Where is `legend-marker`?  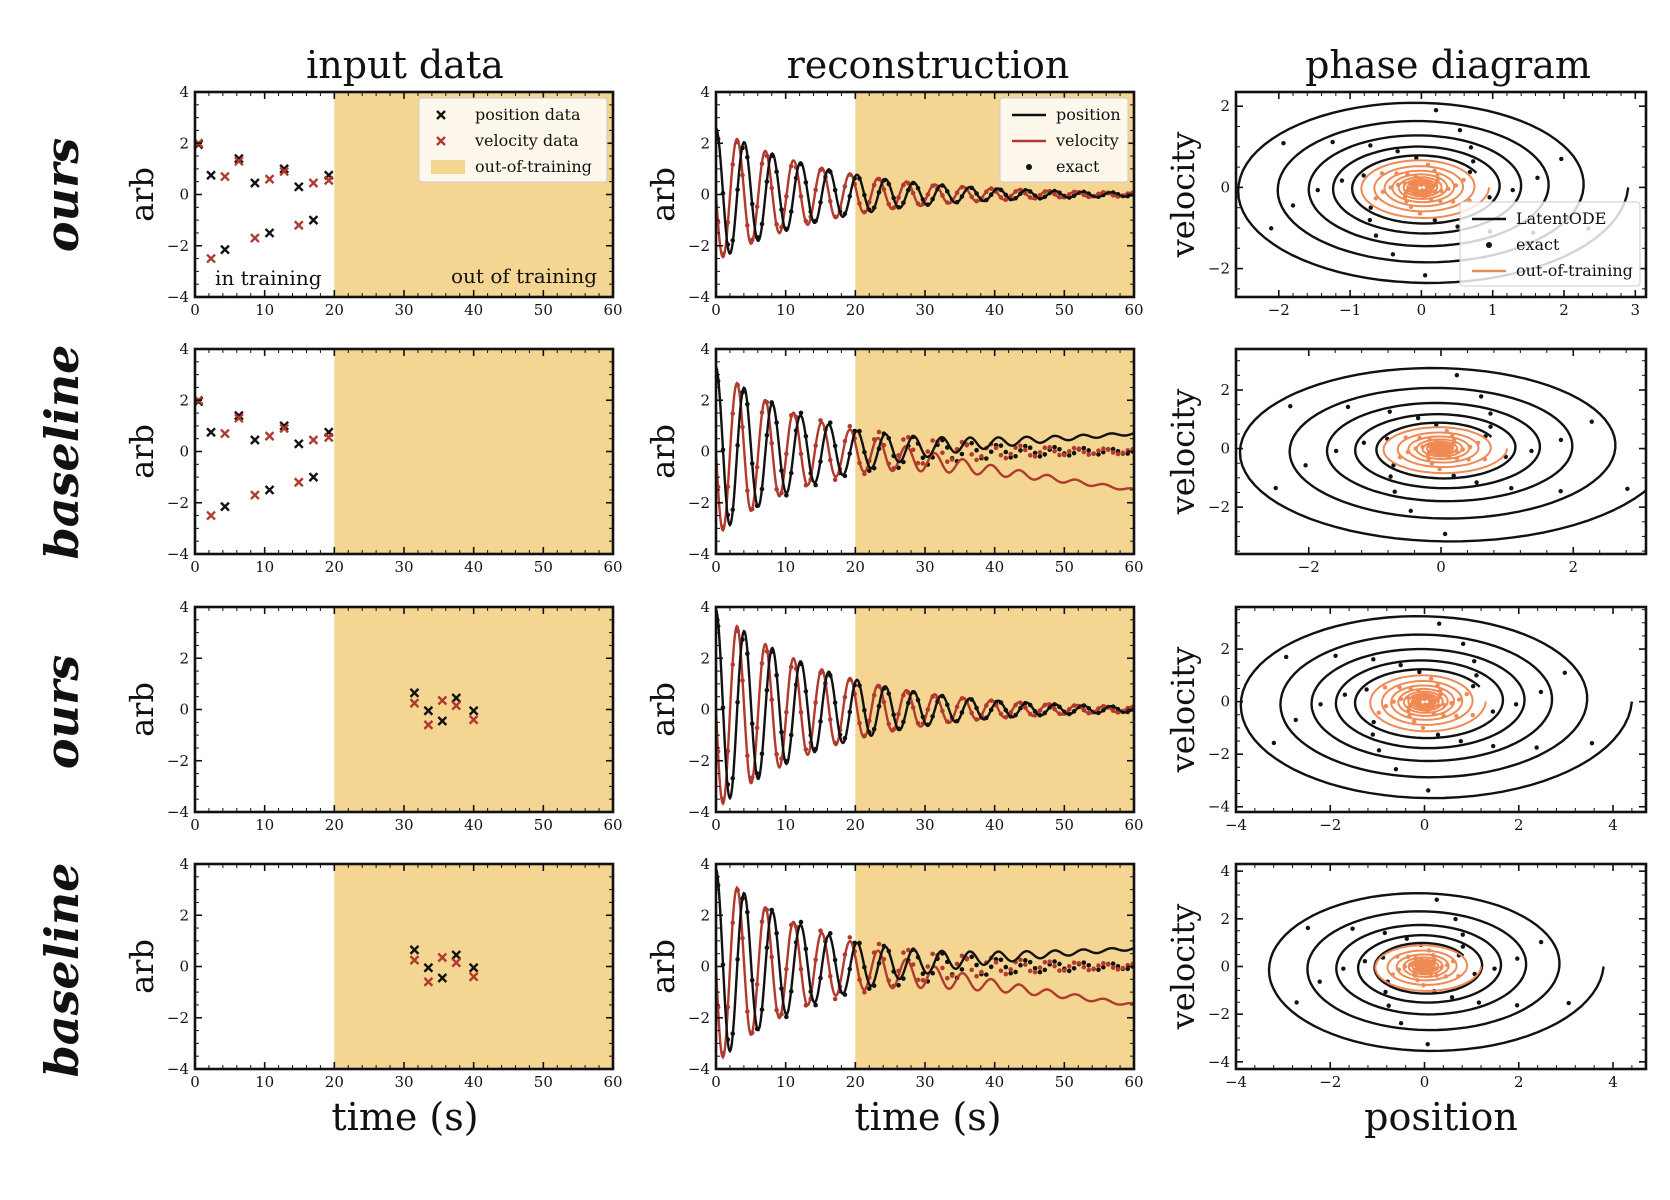 legend-marker is located at coordinates (441, 141).